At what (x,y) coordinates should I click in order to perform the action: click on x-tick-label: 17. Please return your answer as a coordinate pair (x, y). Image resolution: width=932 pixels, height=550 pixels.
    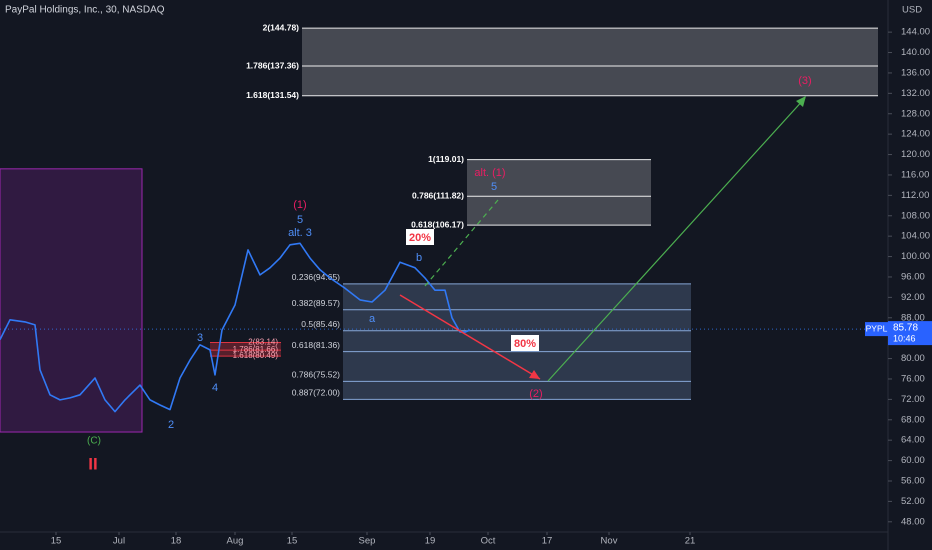
    Looking at the image, I should click on (547, 541).